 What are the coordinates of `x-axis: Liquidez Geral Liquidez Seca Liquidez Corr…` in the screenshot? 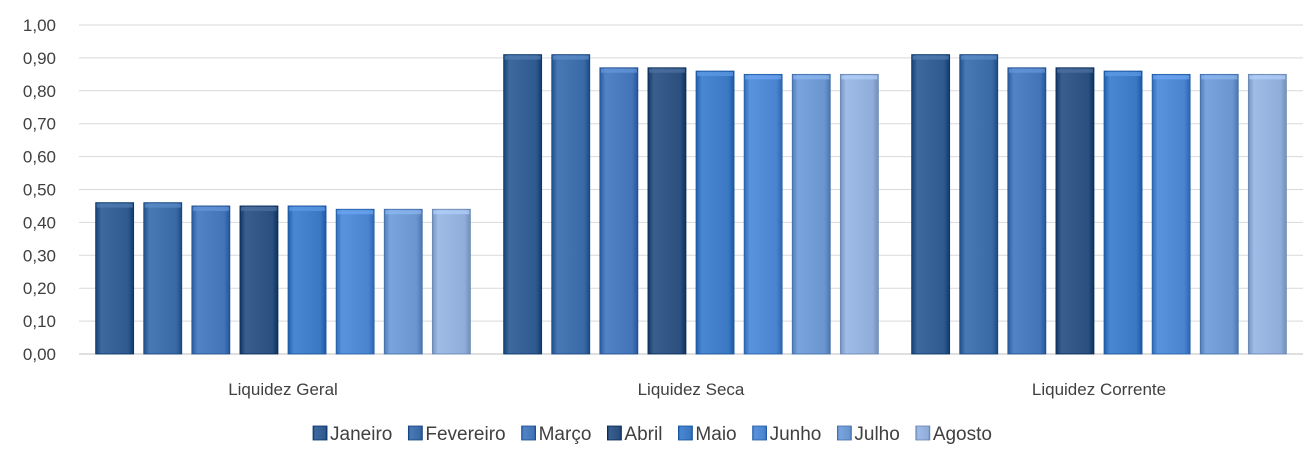 It's located at (697, 389).